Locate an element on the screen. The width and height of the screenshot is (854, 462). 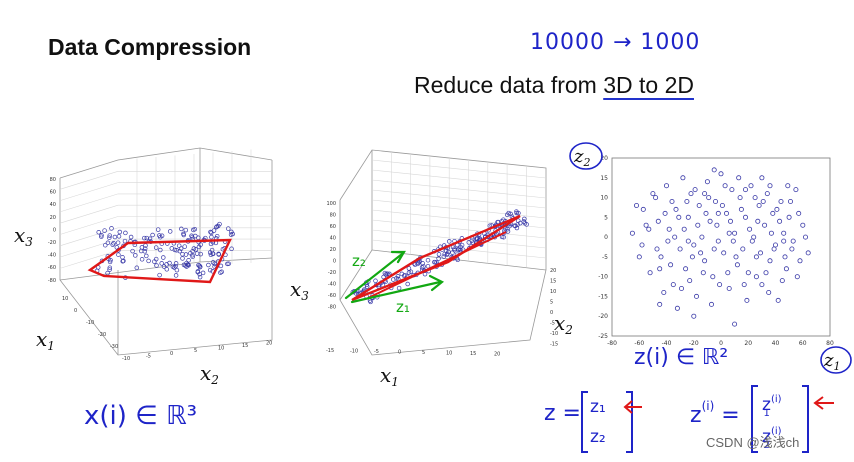
mid-y-tick: 10 is located at coordinates (553, 292).